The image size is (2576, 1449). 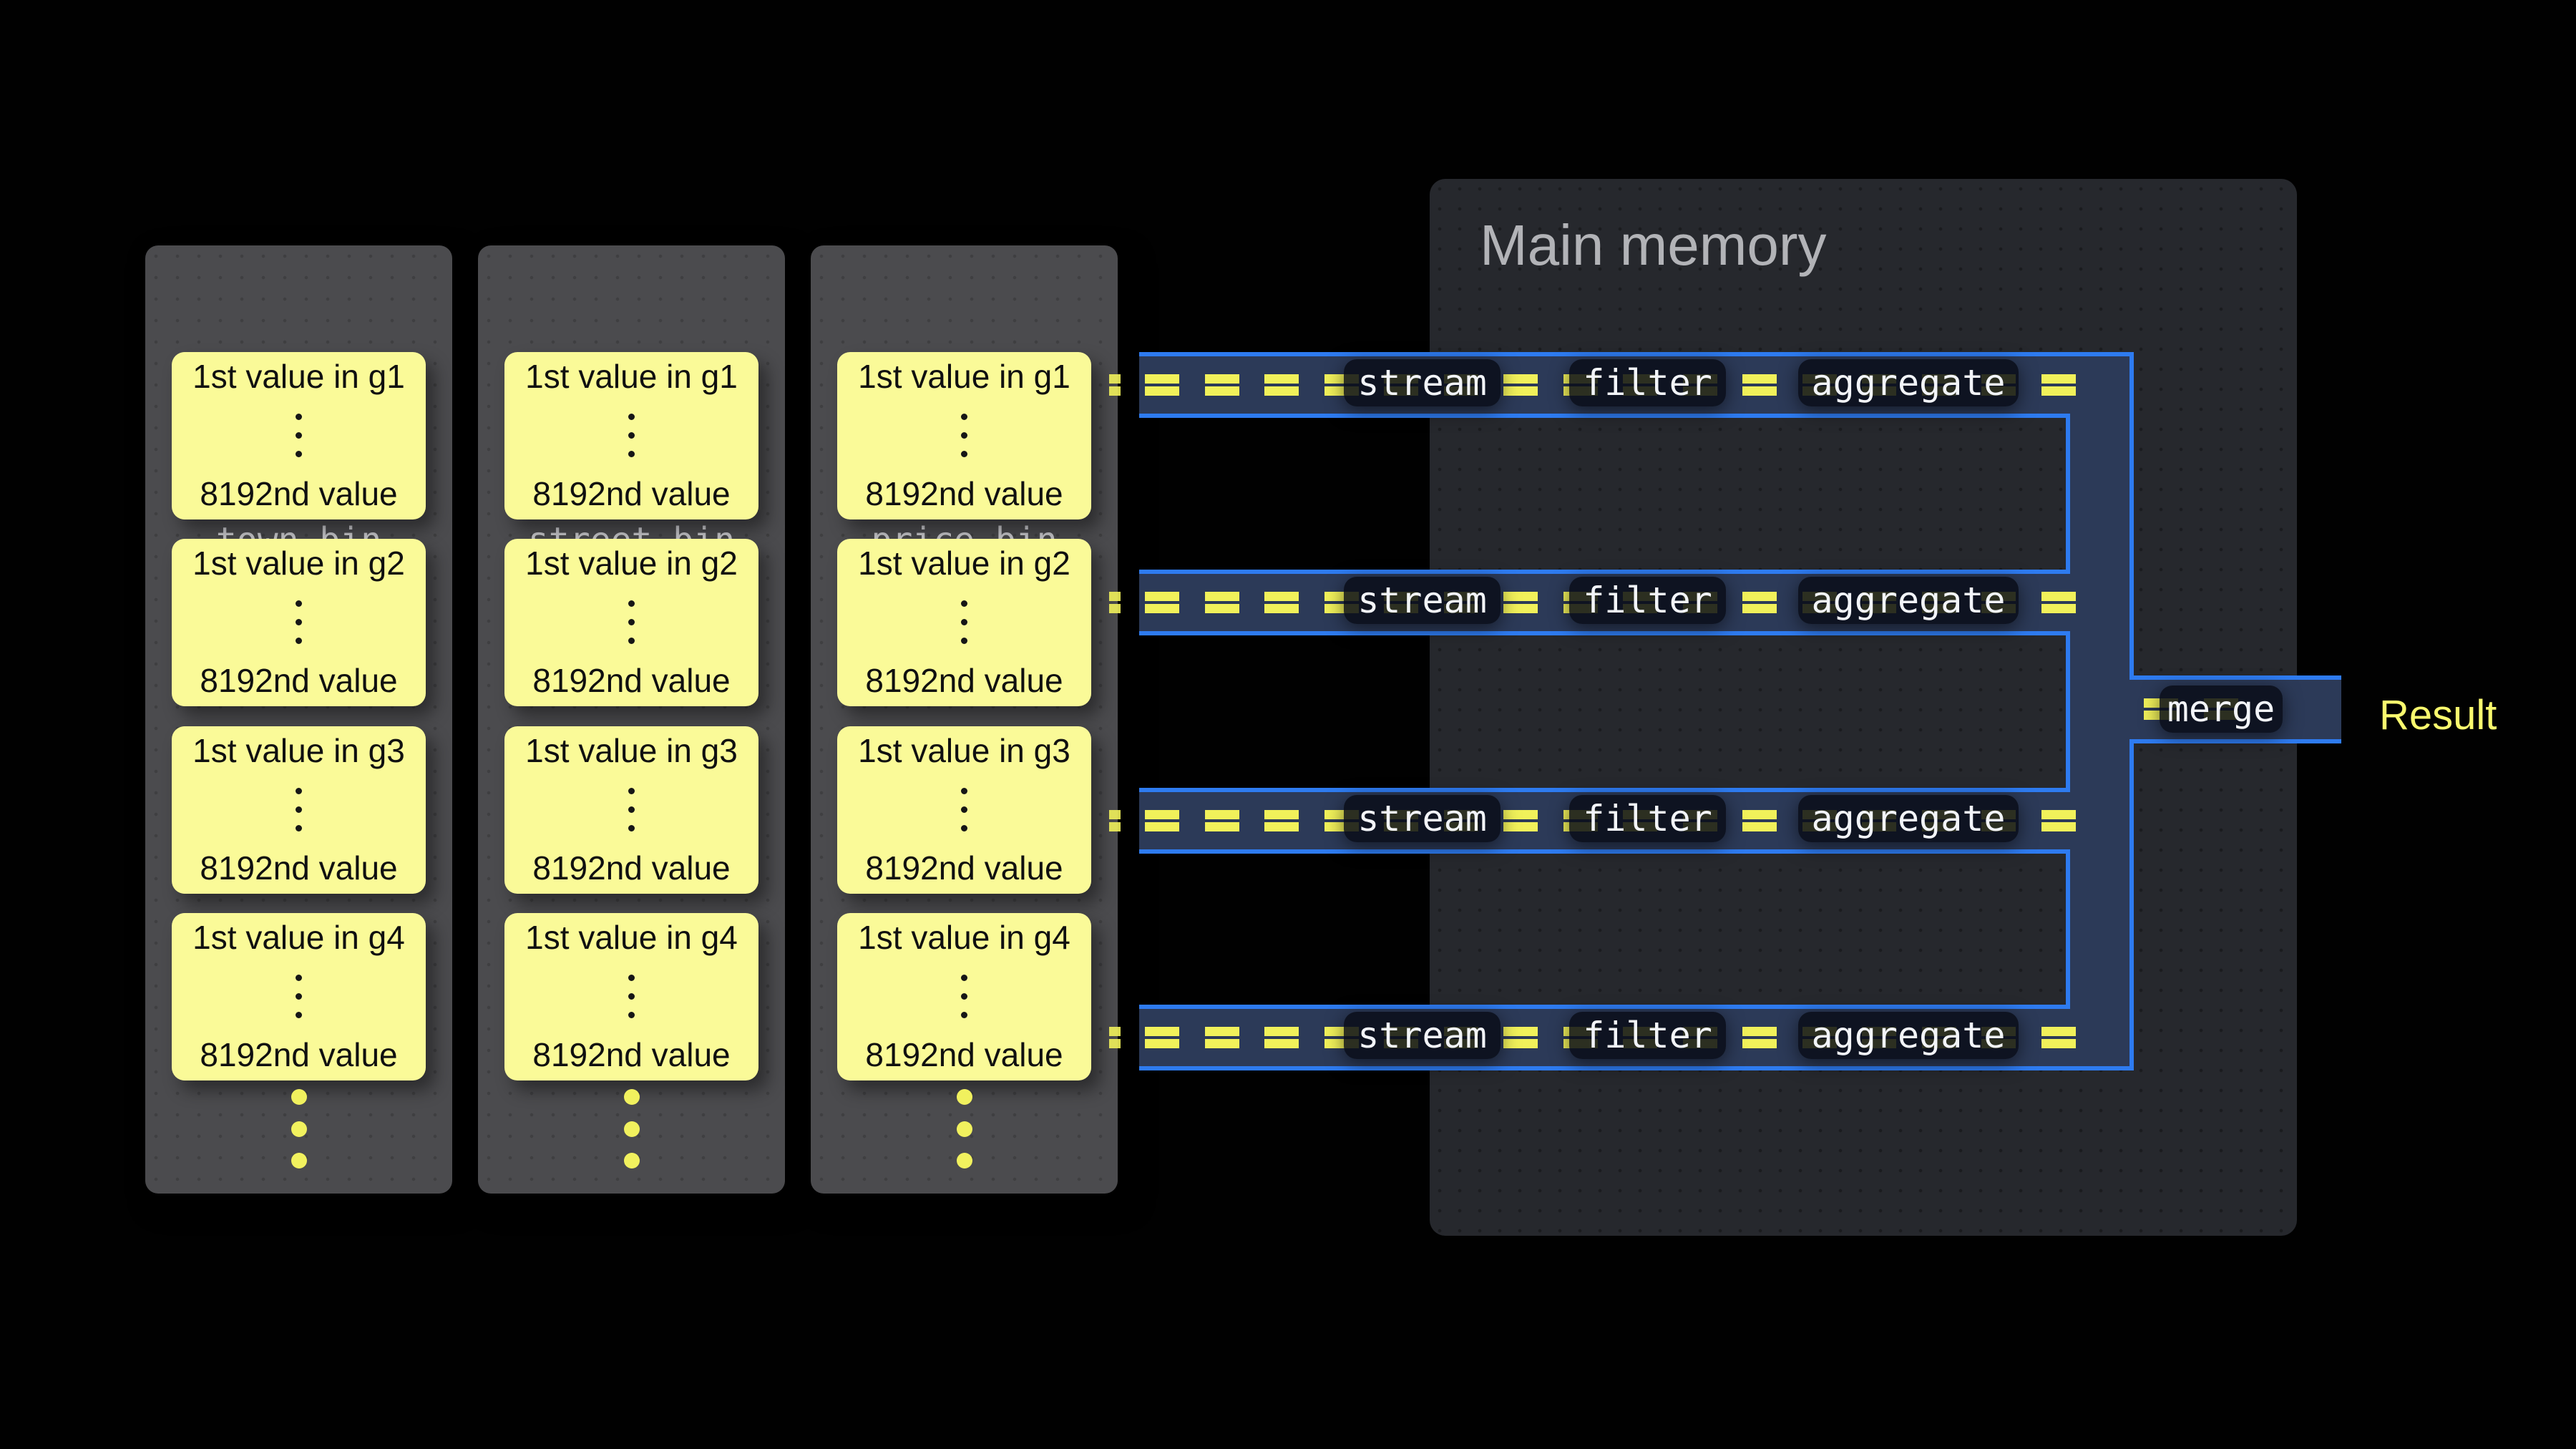 I want to click on merge-band-top-border, so click(x=2237, y=677).